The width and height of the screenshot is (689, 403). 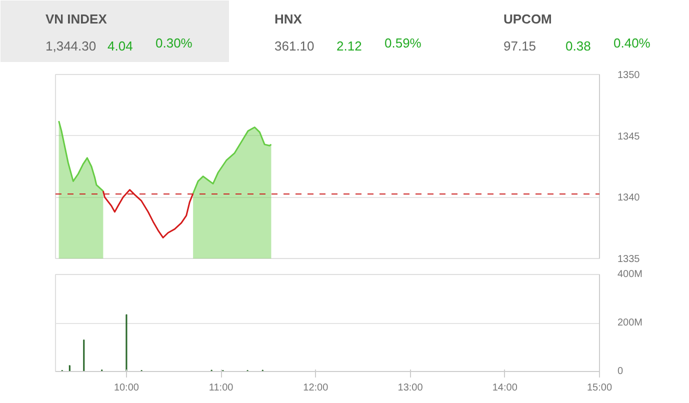 I want to click on y-tick-label: 1335, so click(x=629, y=259).